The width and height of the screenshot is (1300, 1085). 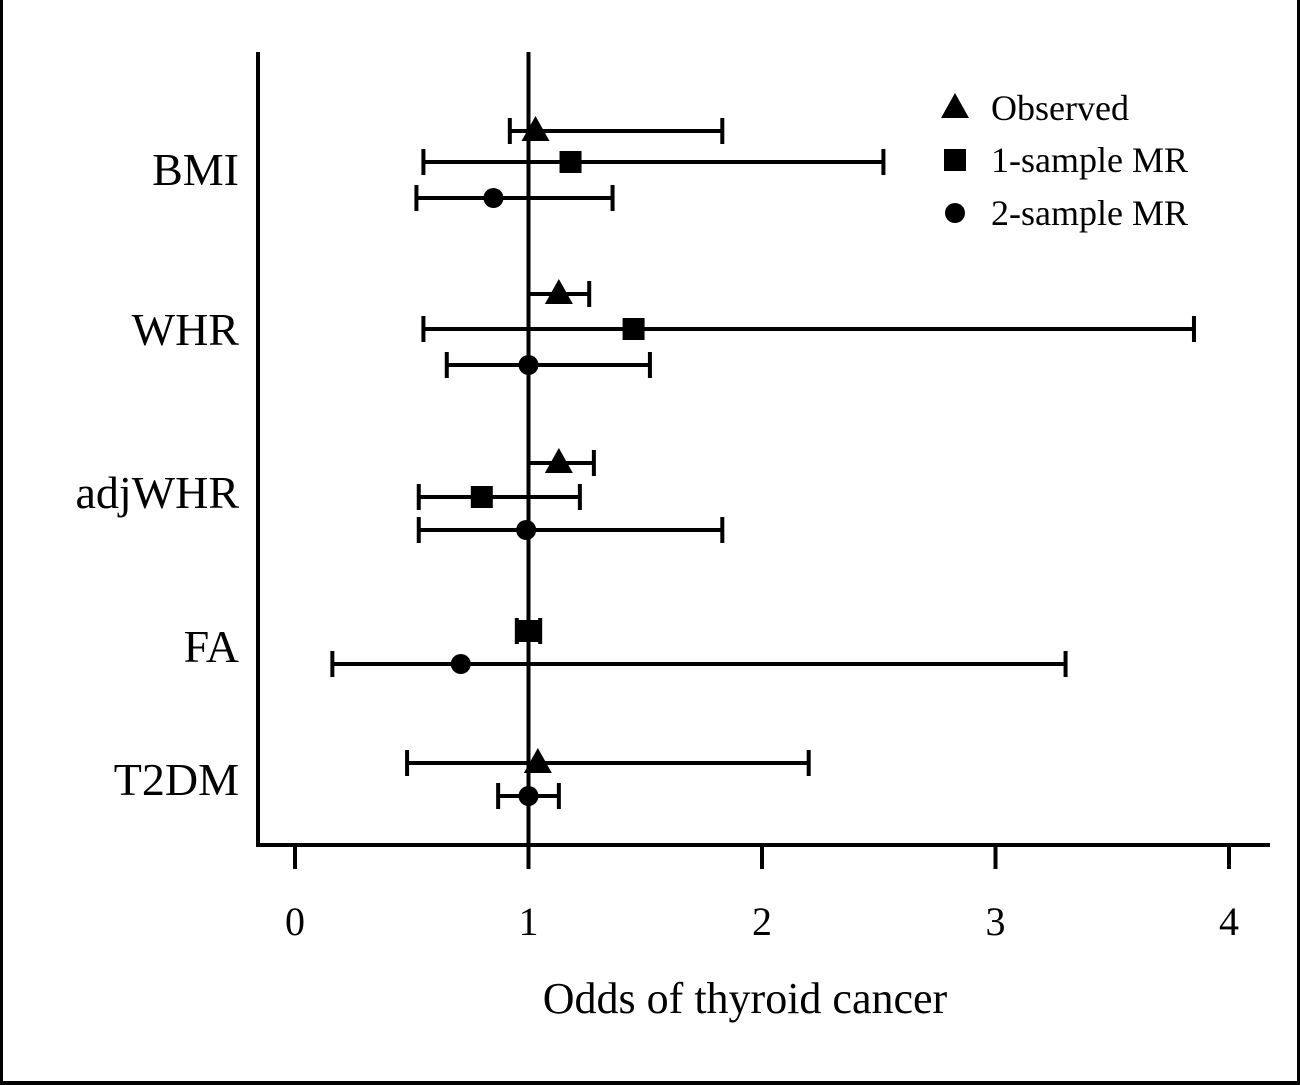 I want to click on x-tick-label: 4, so click(x=1229, y=921).